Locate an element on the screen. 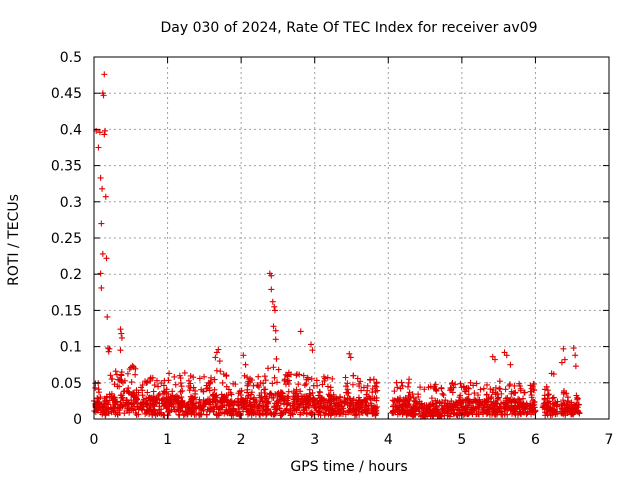 Image resolution: width=640 pixels, height=480 pixels. y-tick-label: 0.15 is located at coordinates (66, 311).